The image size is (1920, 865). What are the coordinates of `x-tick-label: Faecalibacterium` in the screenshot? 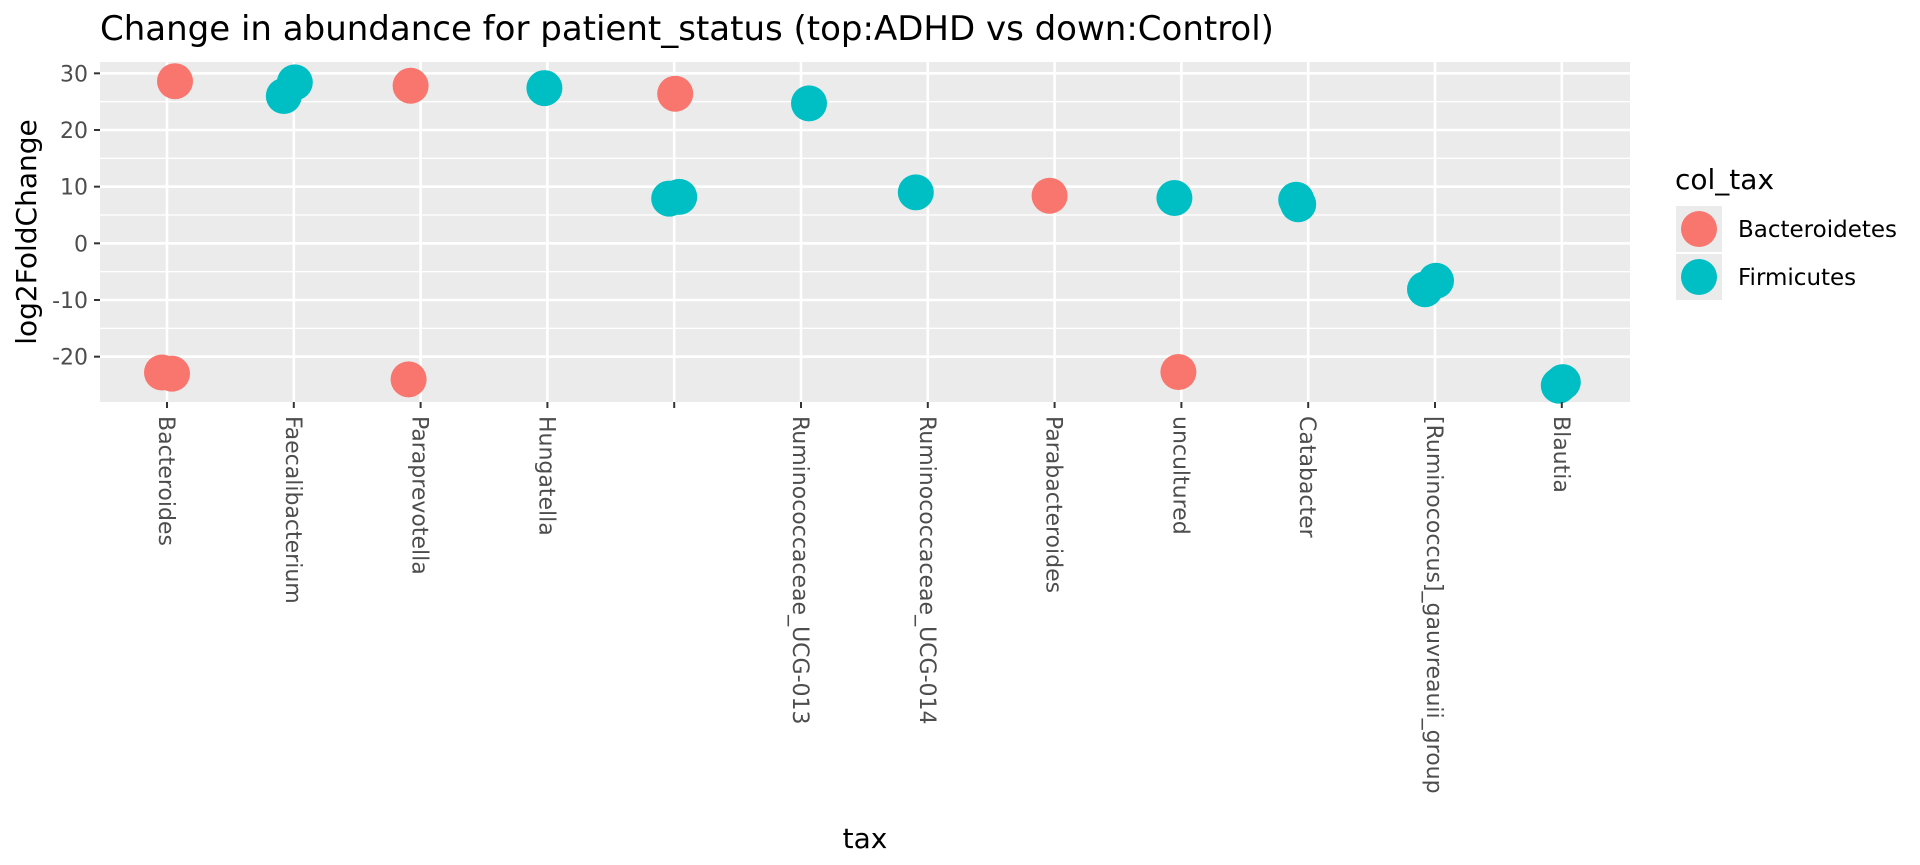 It's located at (292, 510).